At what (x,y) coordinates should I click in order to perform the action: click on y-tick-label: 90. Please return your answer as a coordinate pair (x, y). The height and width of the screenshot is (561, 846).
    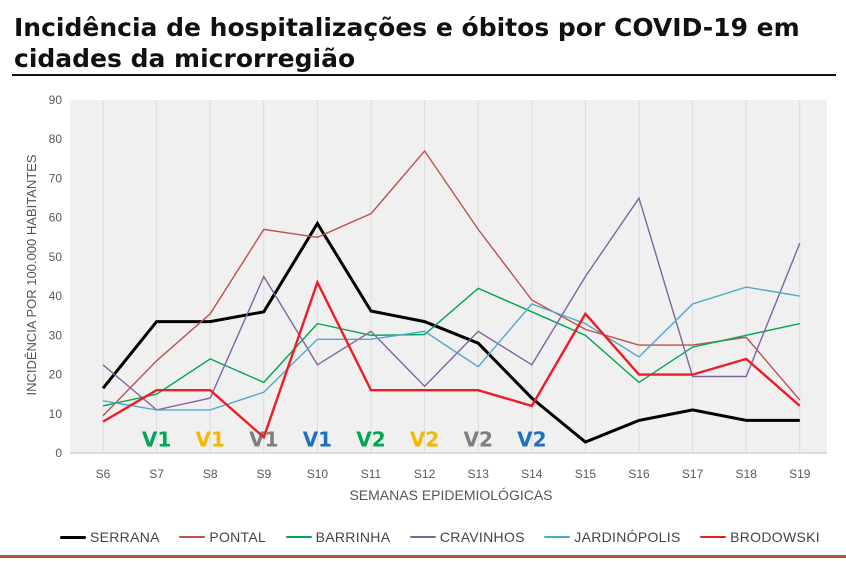
    Looking at the image, I should click on (56, 100).